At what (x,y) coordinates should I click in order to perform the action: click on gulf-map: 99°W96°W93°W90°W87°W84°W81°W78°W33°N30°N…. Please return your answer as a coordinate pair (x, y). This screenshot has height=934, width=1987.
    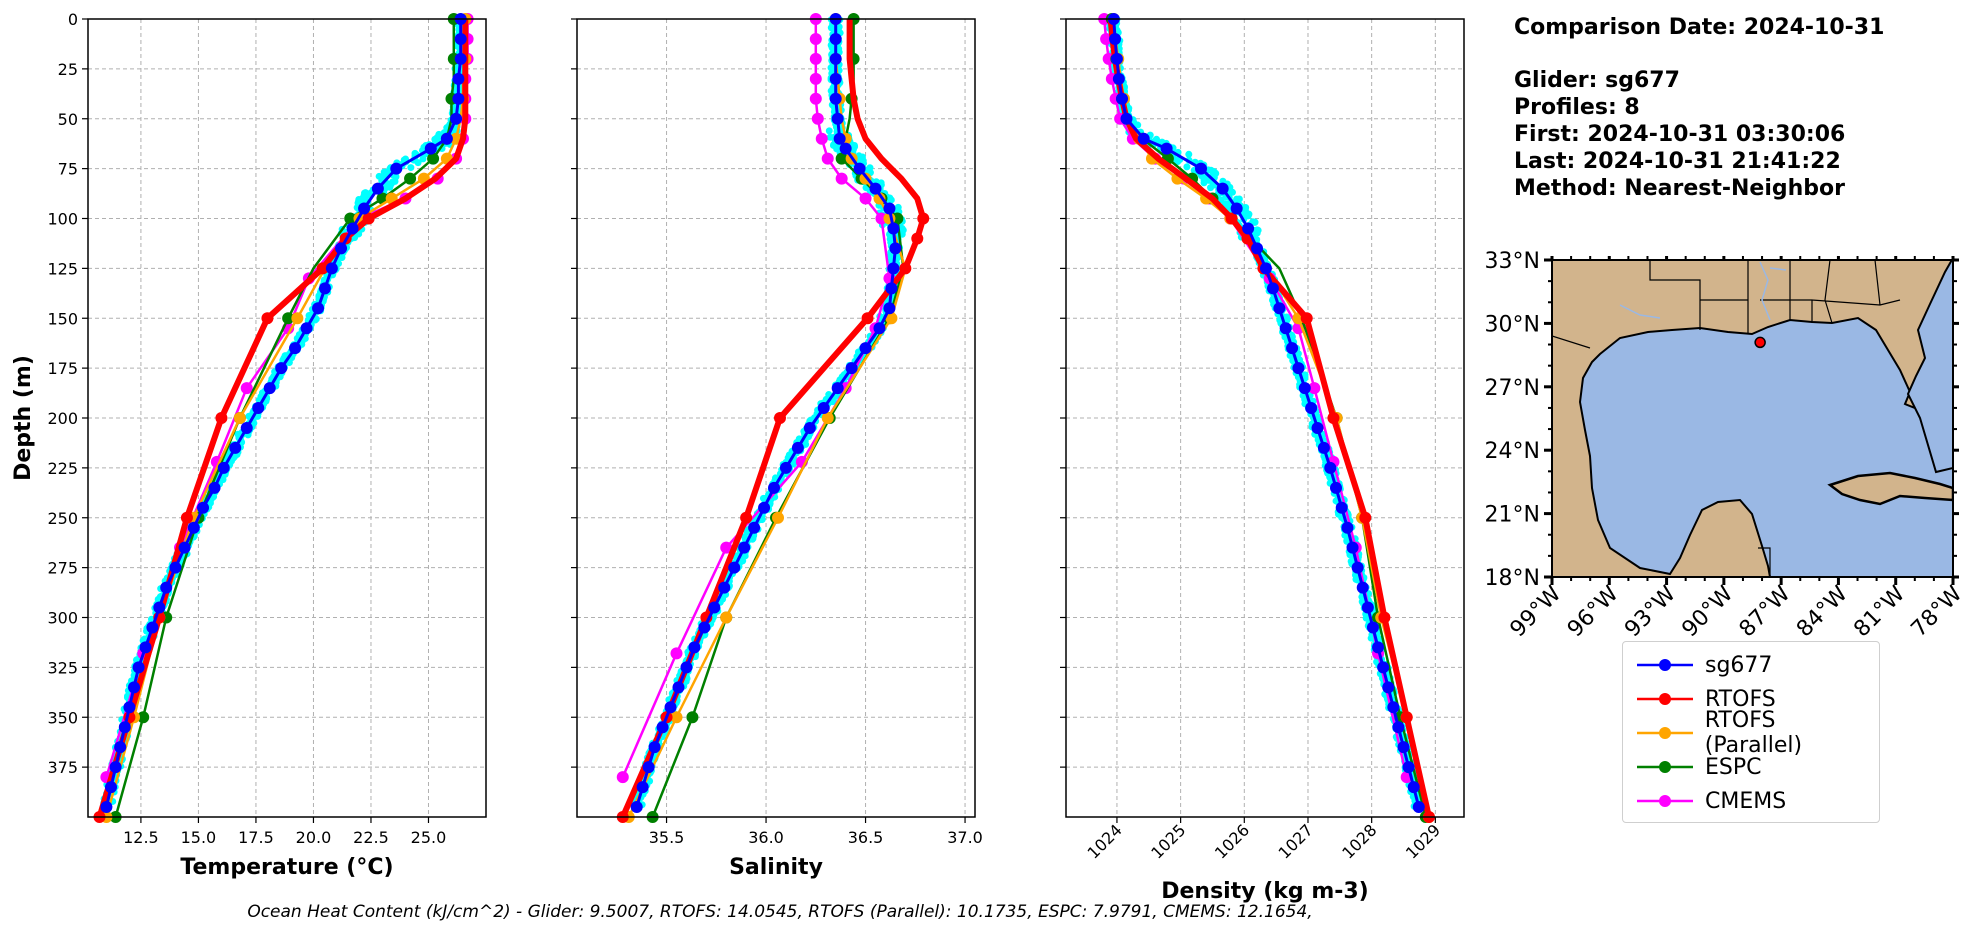
    Looking at the image, I should click on (1726, 445).